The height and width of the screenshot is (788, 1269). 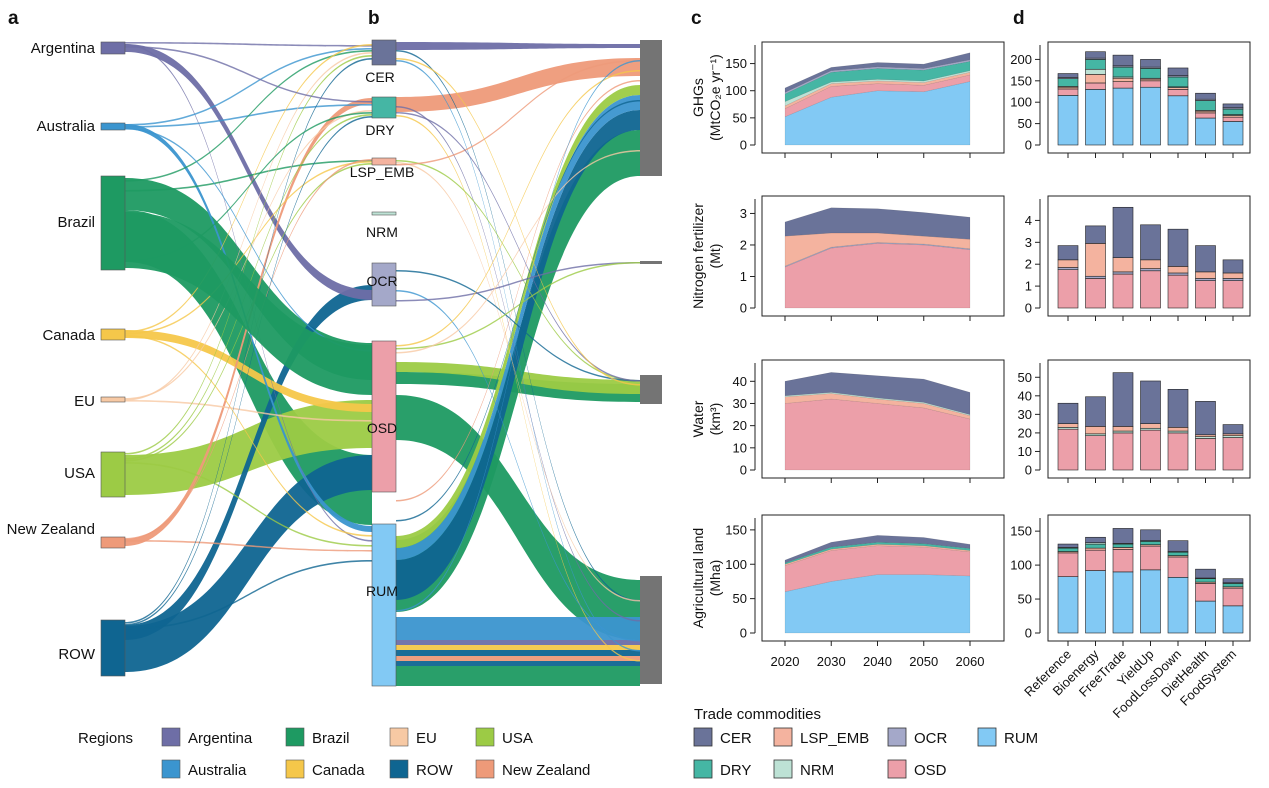 I want to click on region-label-new-zealand: New Zealand, so click(x=51, y=529).